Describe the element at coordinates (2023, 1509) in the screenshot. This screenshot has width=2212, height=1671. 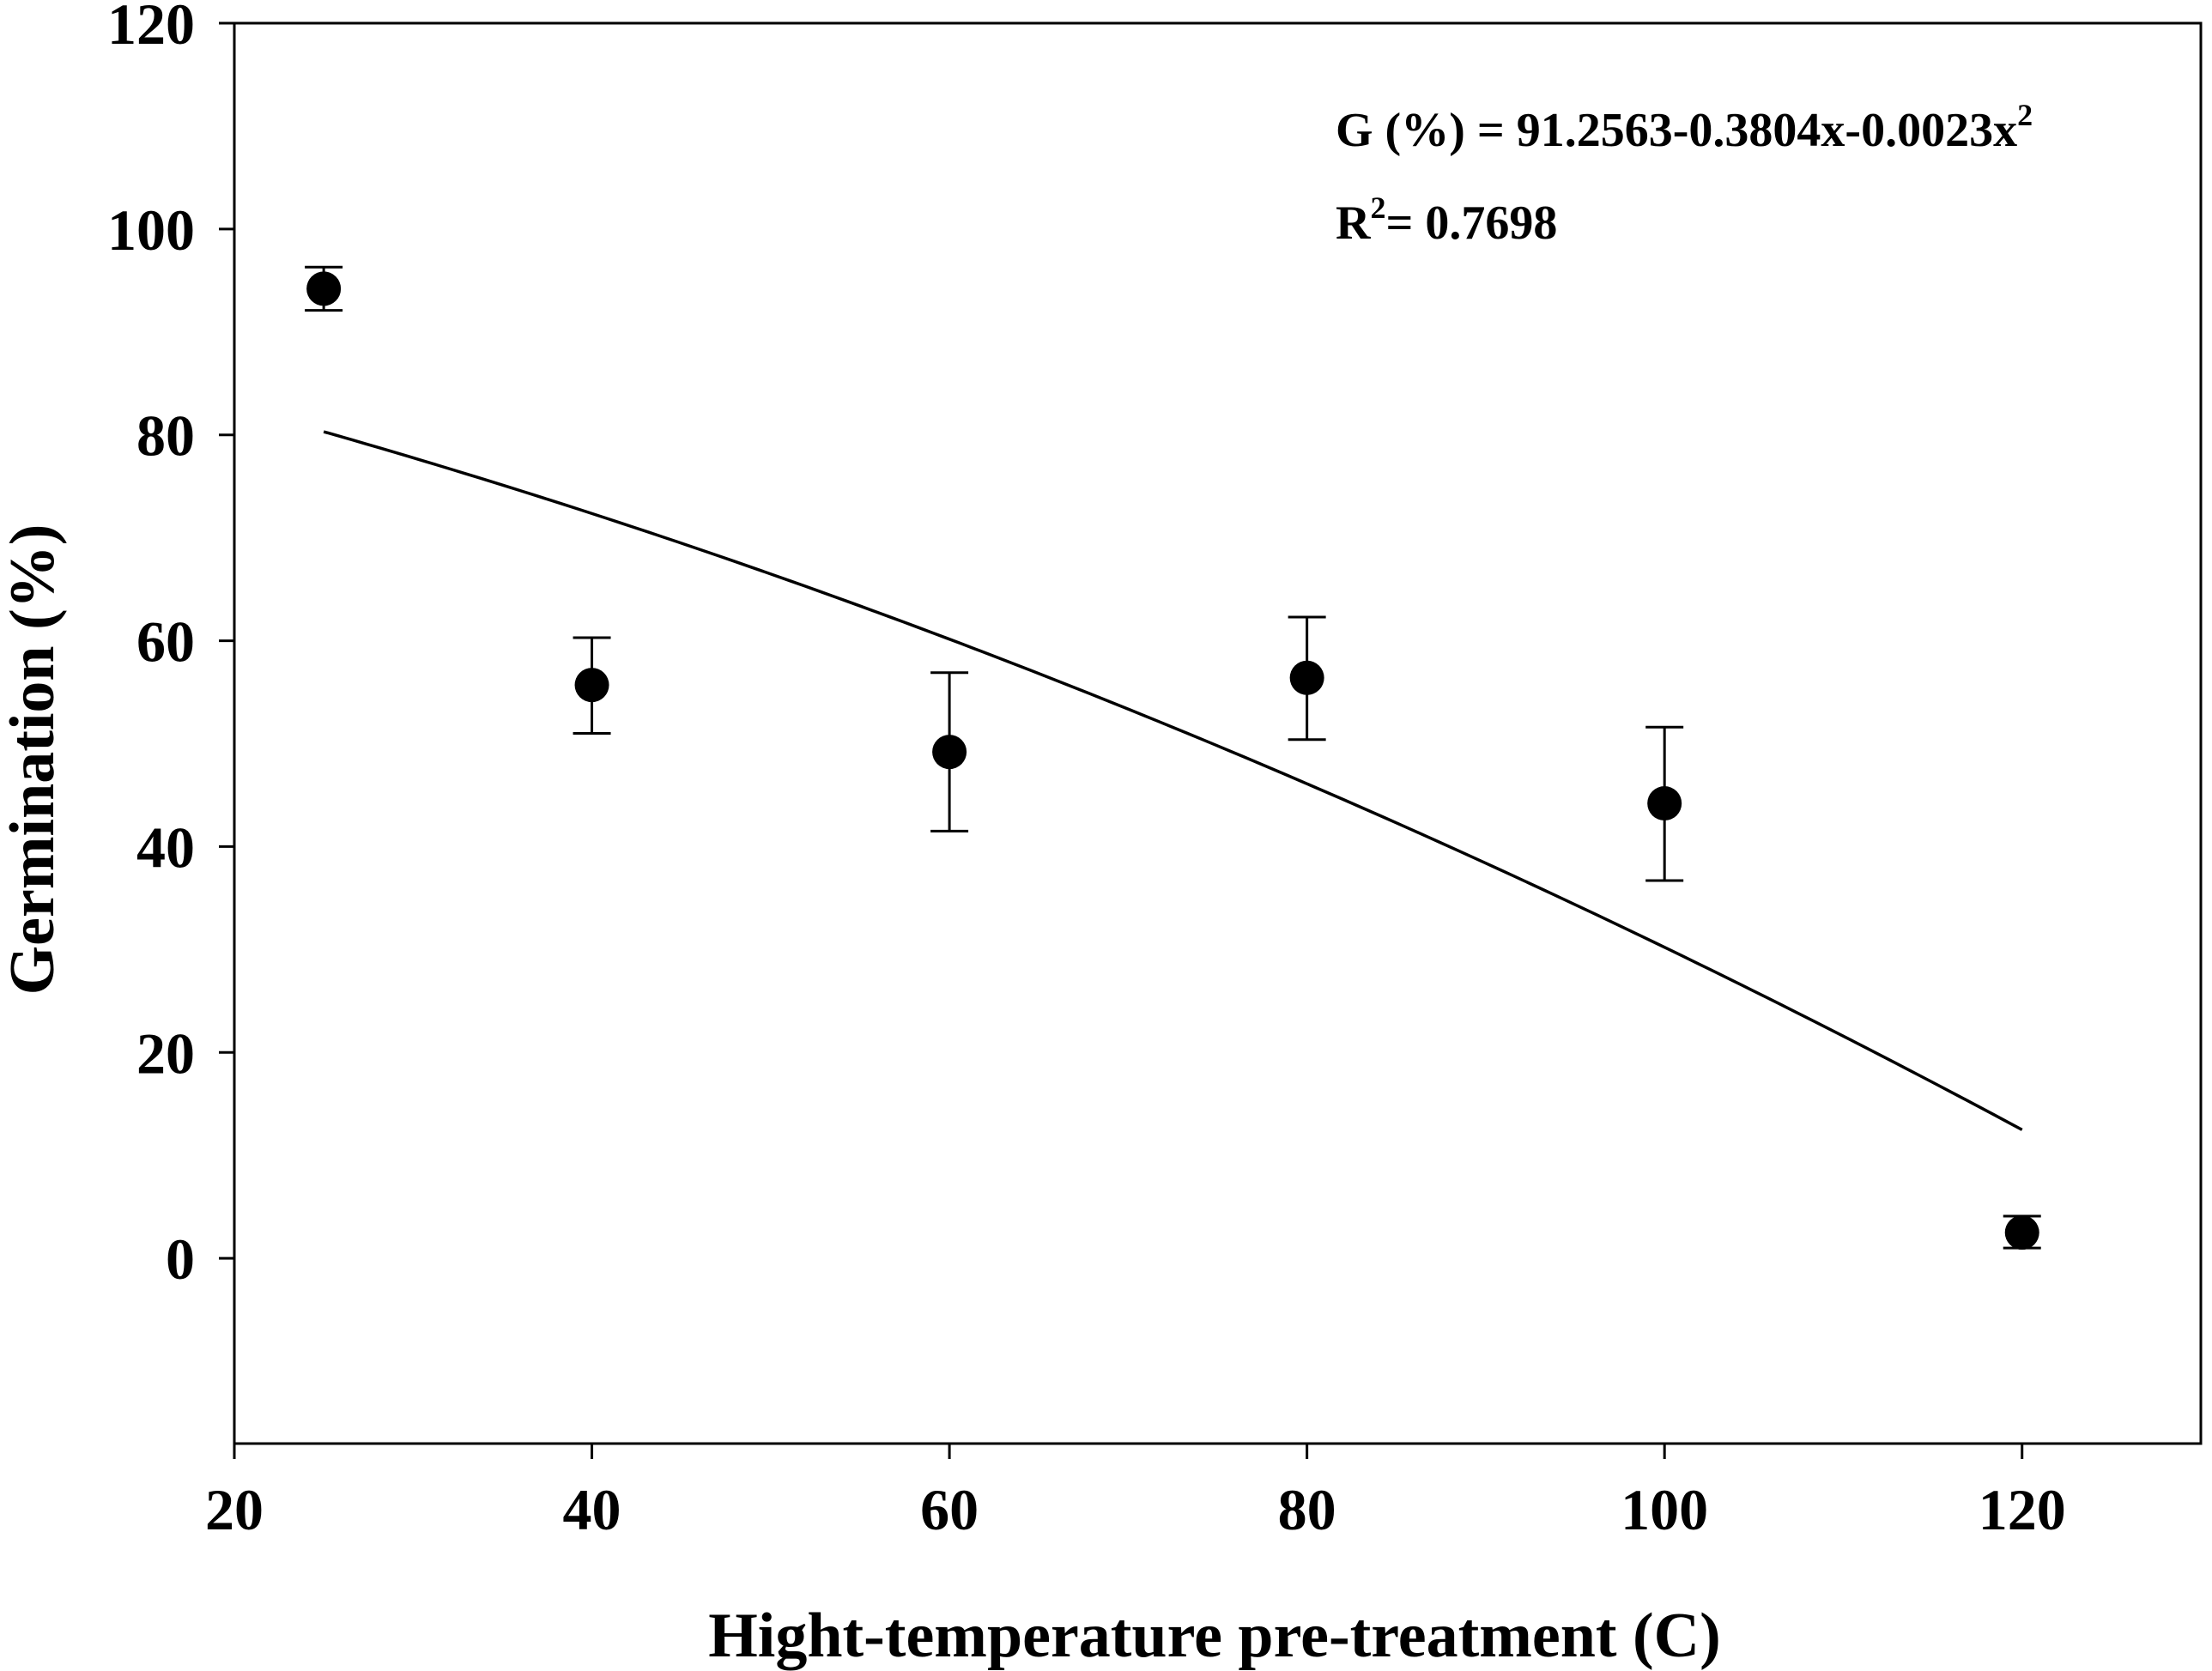
I see `x-tick-label: 120` at that location.